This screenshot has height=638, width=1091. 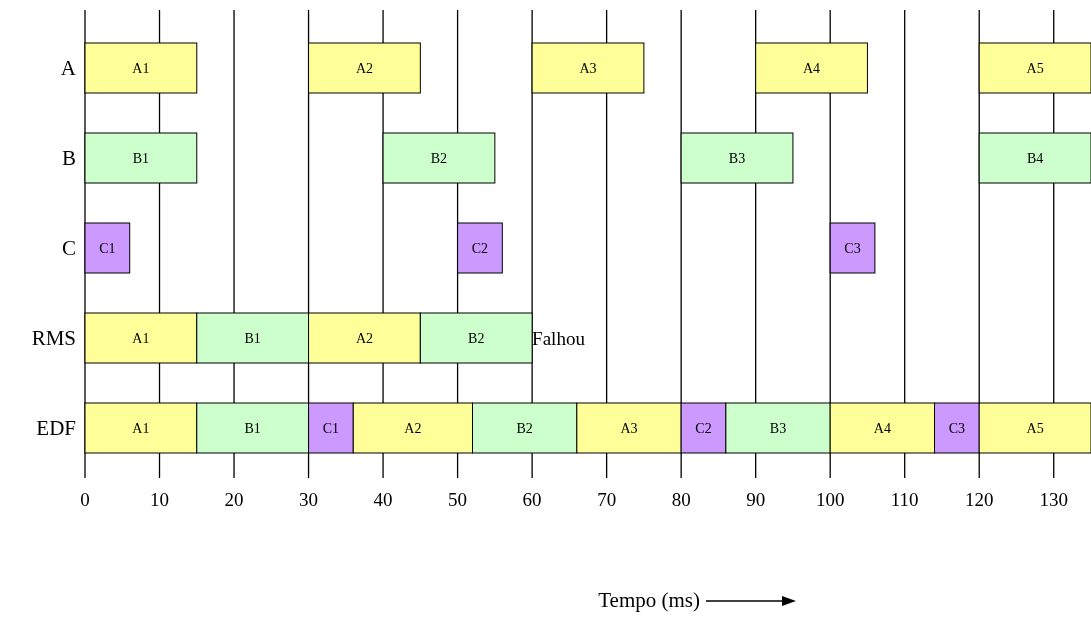 What do you see at coordinates (68, 68) in the screenshot?
I see `y-tick-label: A` at bounding box center [68, 68].